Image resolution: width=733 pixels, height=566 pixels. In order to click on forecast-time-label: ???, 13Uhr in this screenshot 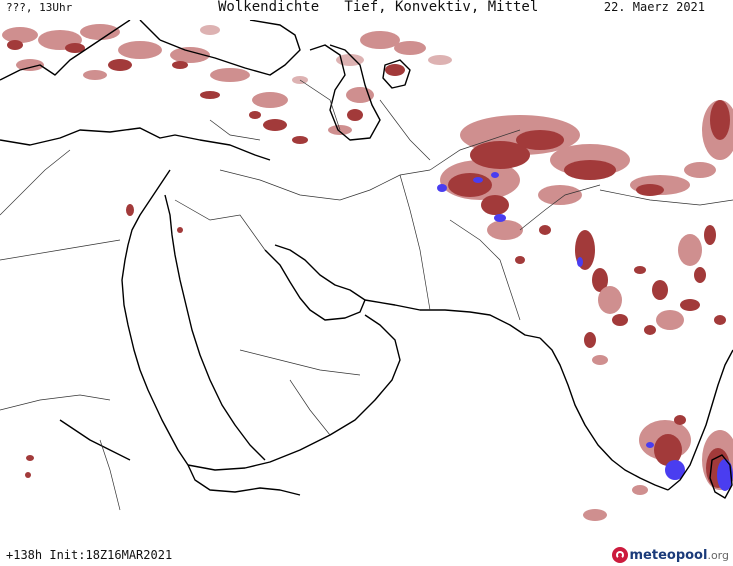, I will do `click(39, 7)`.